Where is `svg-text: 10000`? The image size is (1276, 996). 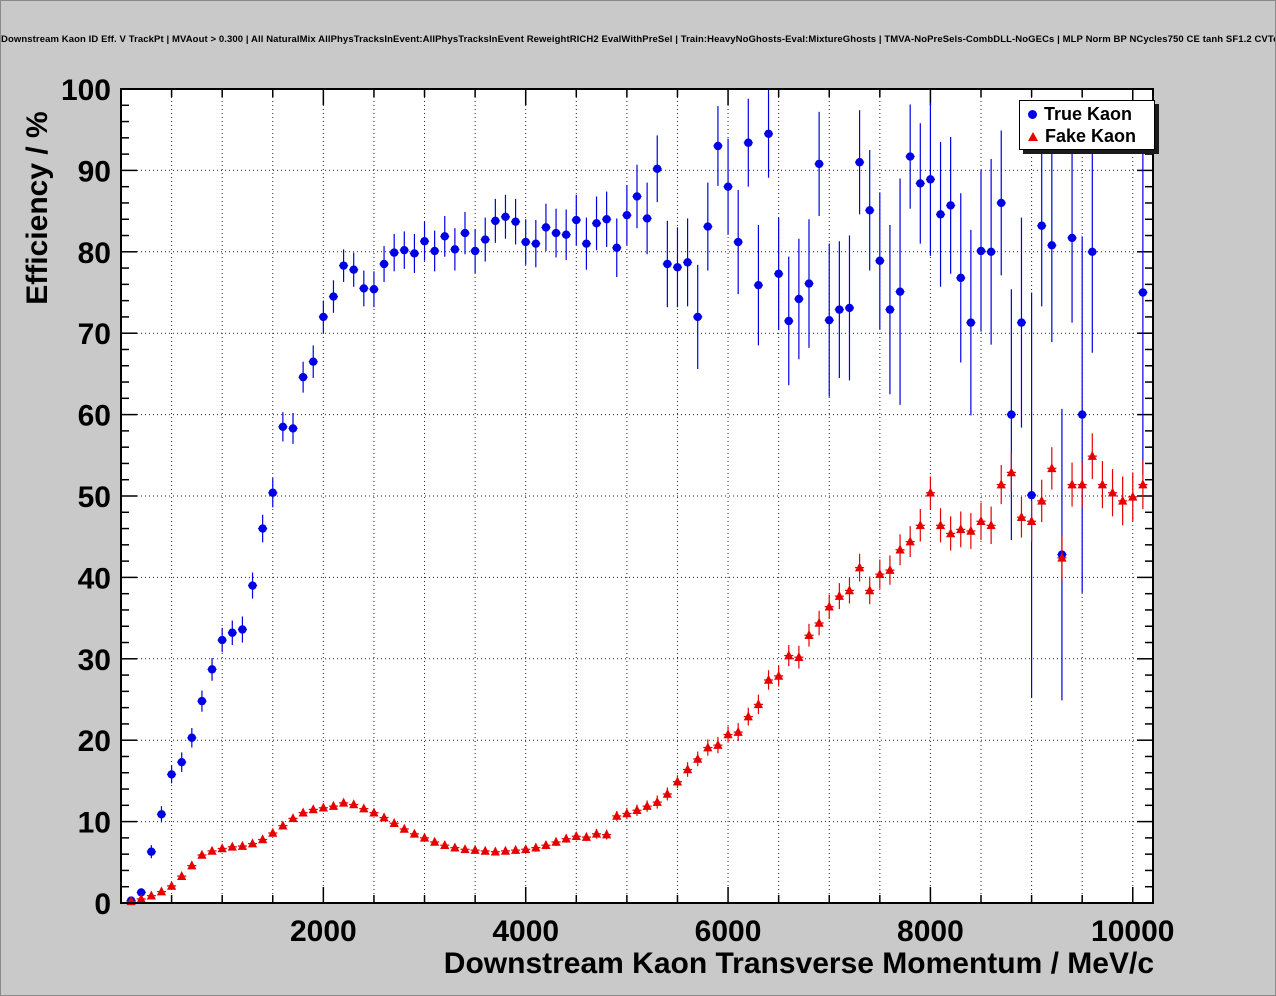
svg-text: 10000 is located at coordinates (1132, 931).